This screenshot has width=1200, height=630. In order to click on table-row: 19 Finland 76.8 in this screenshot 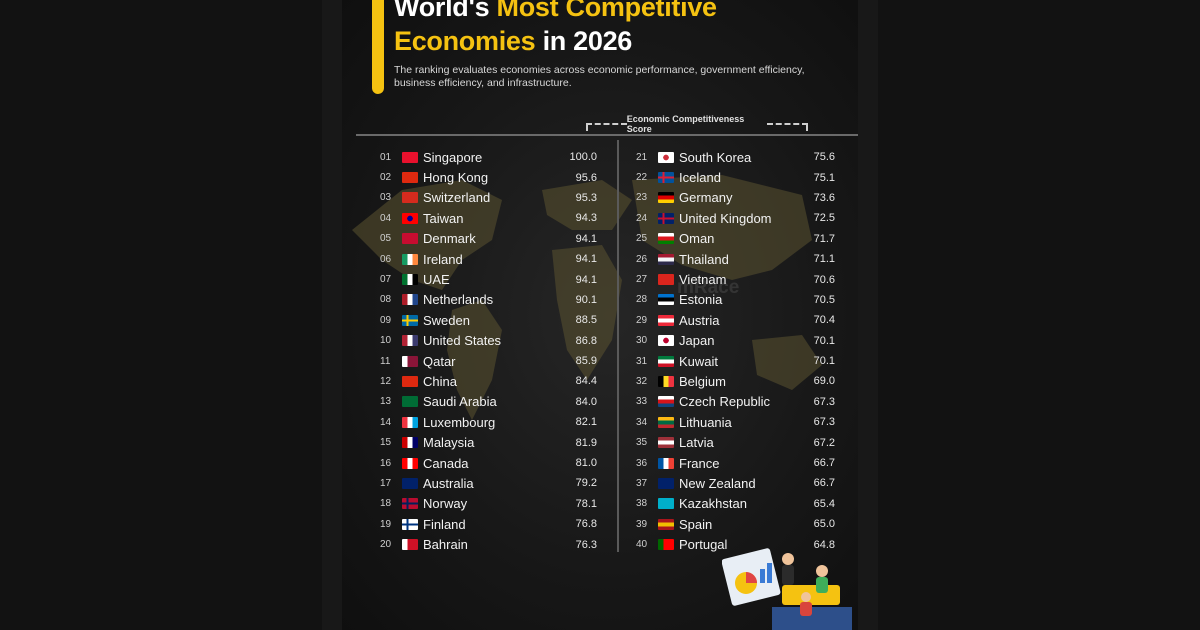, I will do `click(500, 524)`.